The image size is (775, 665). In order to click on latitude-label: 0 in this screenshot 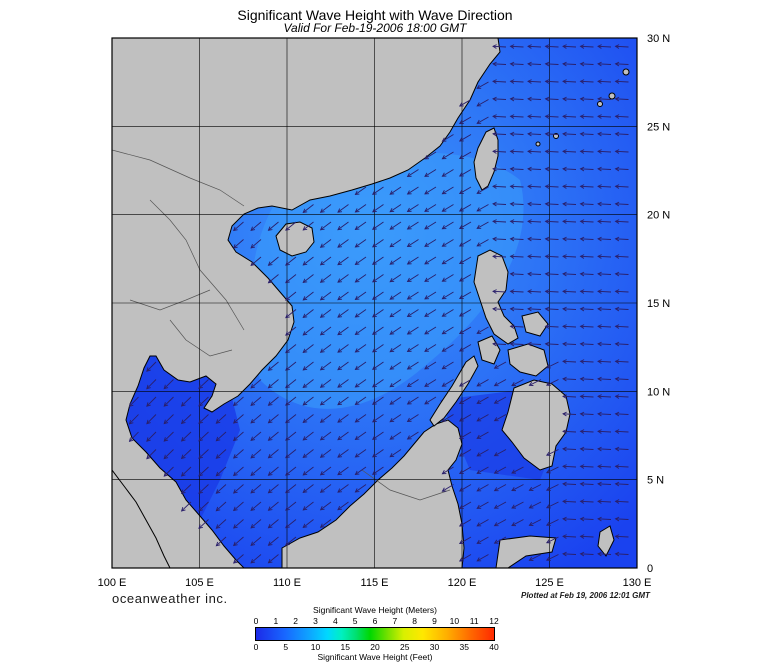, I will do `click(650, 569)`.